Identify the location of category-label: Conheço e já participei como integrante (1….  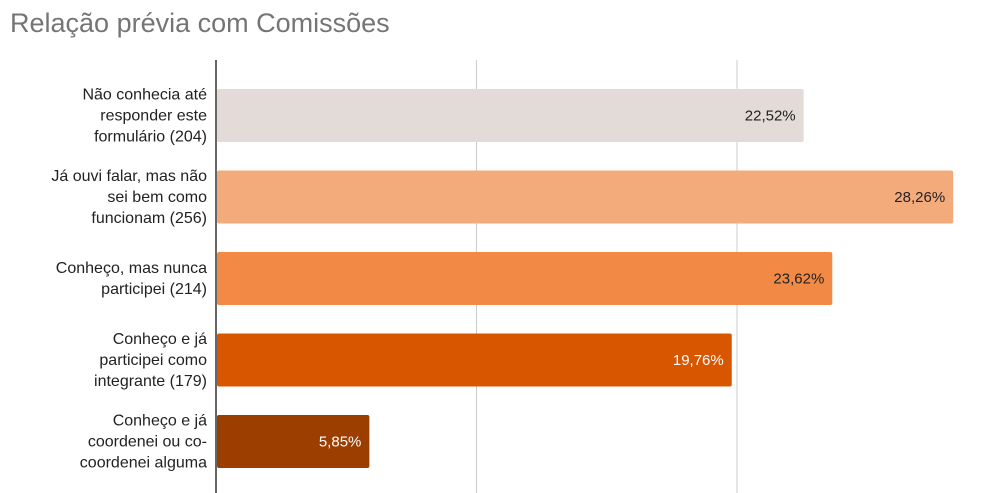
(150, 360).